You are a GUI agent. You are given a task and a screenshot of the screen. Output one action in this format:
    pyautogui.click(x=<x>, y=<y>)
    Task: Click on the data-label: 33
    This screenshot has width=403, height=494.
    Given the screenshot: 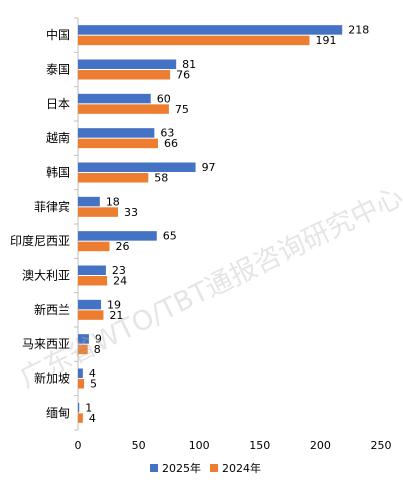 What is the action you would take?
    pyautogui.click(x=131, y=212)
    